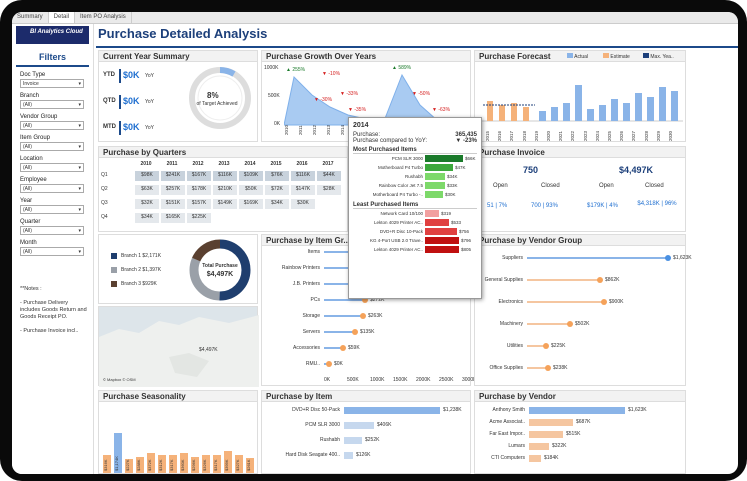 The width and height of the screenshot is (747, 481). What do you see at coordinates (198, 164) in the screenshot?
I see `year-header: 2012` at bounding box center [198, 164].